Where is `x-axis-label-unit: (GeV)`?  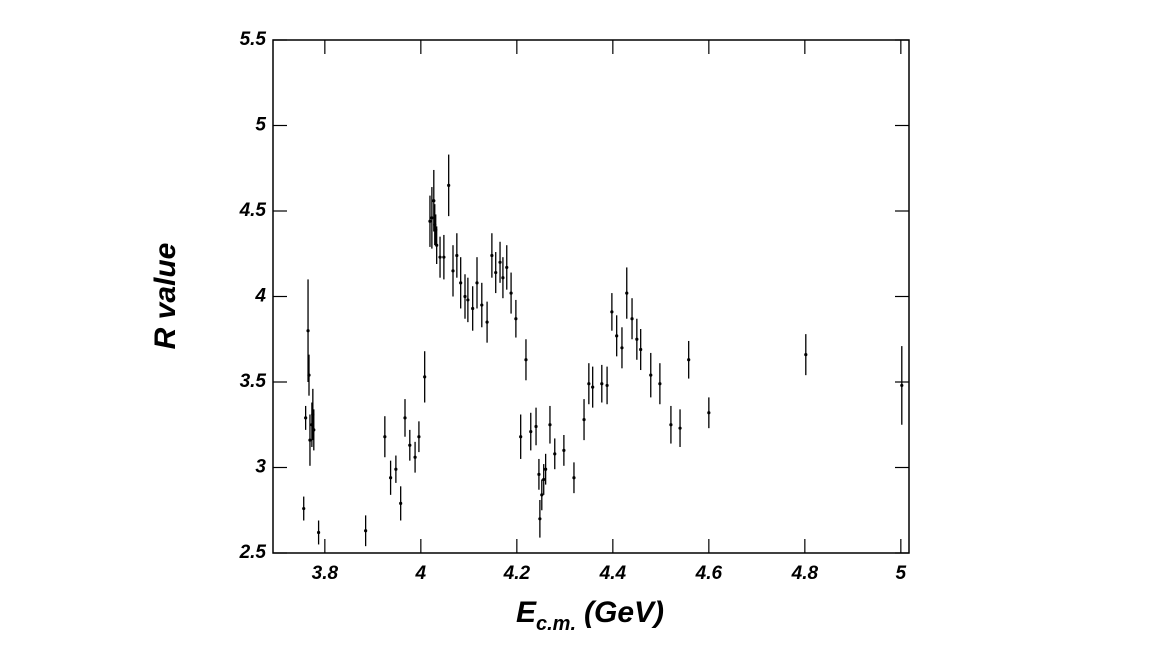 x-axis-label-unit: (GeV) is located at coordinates (624, 612).